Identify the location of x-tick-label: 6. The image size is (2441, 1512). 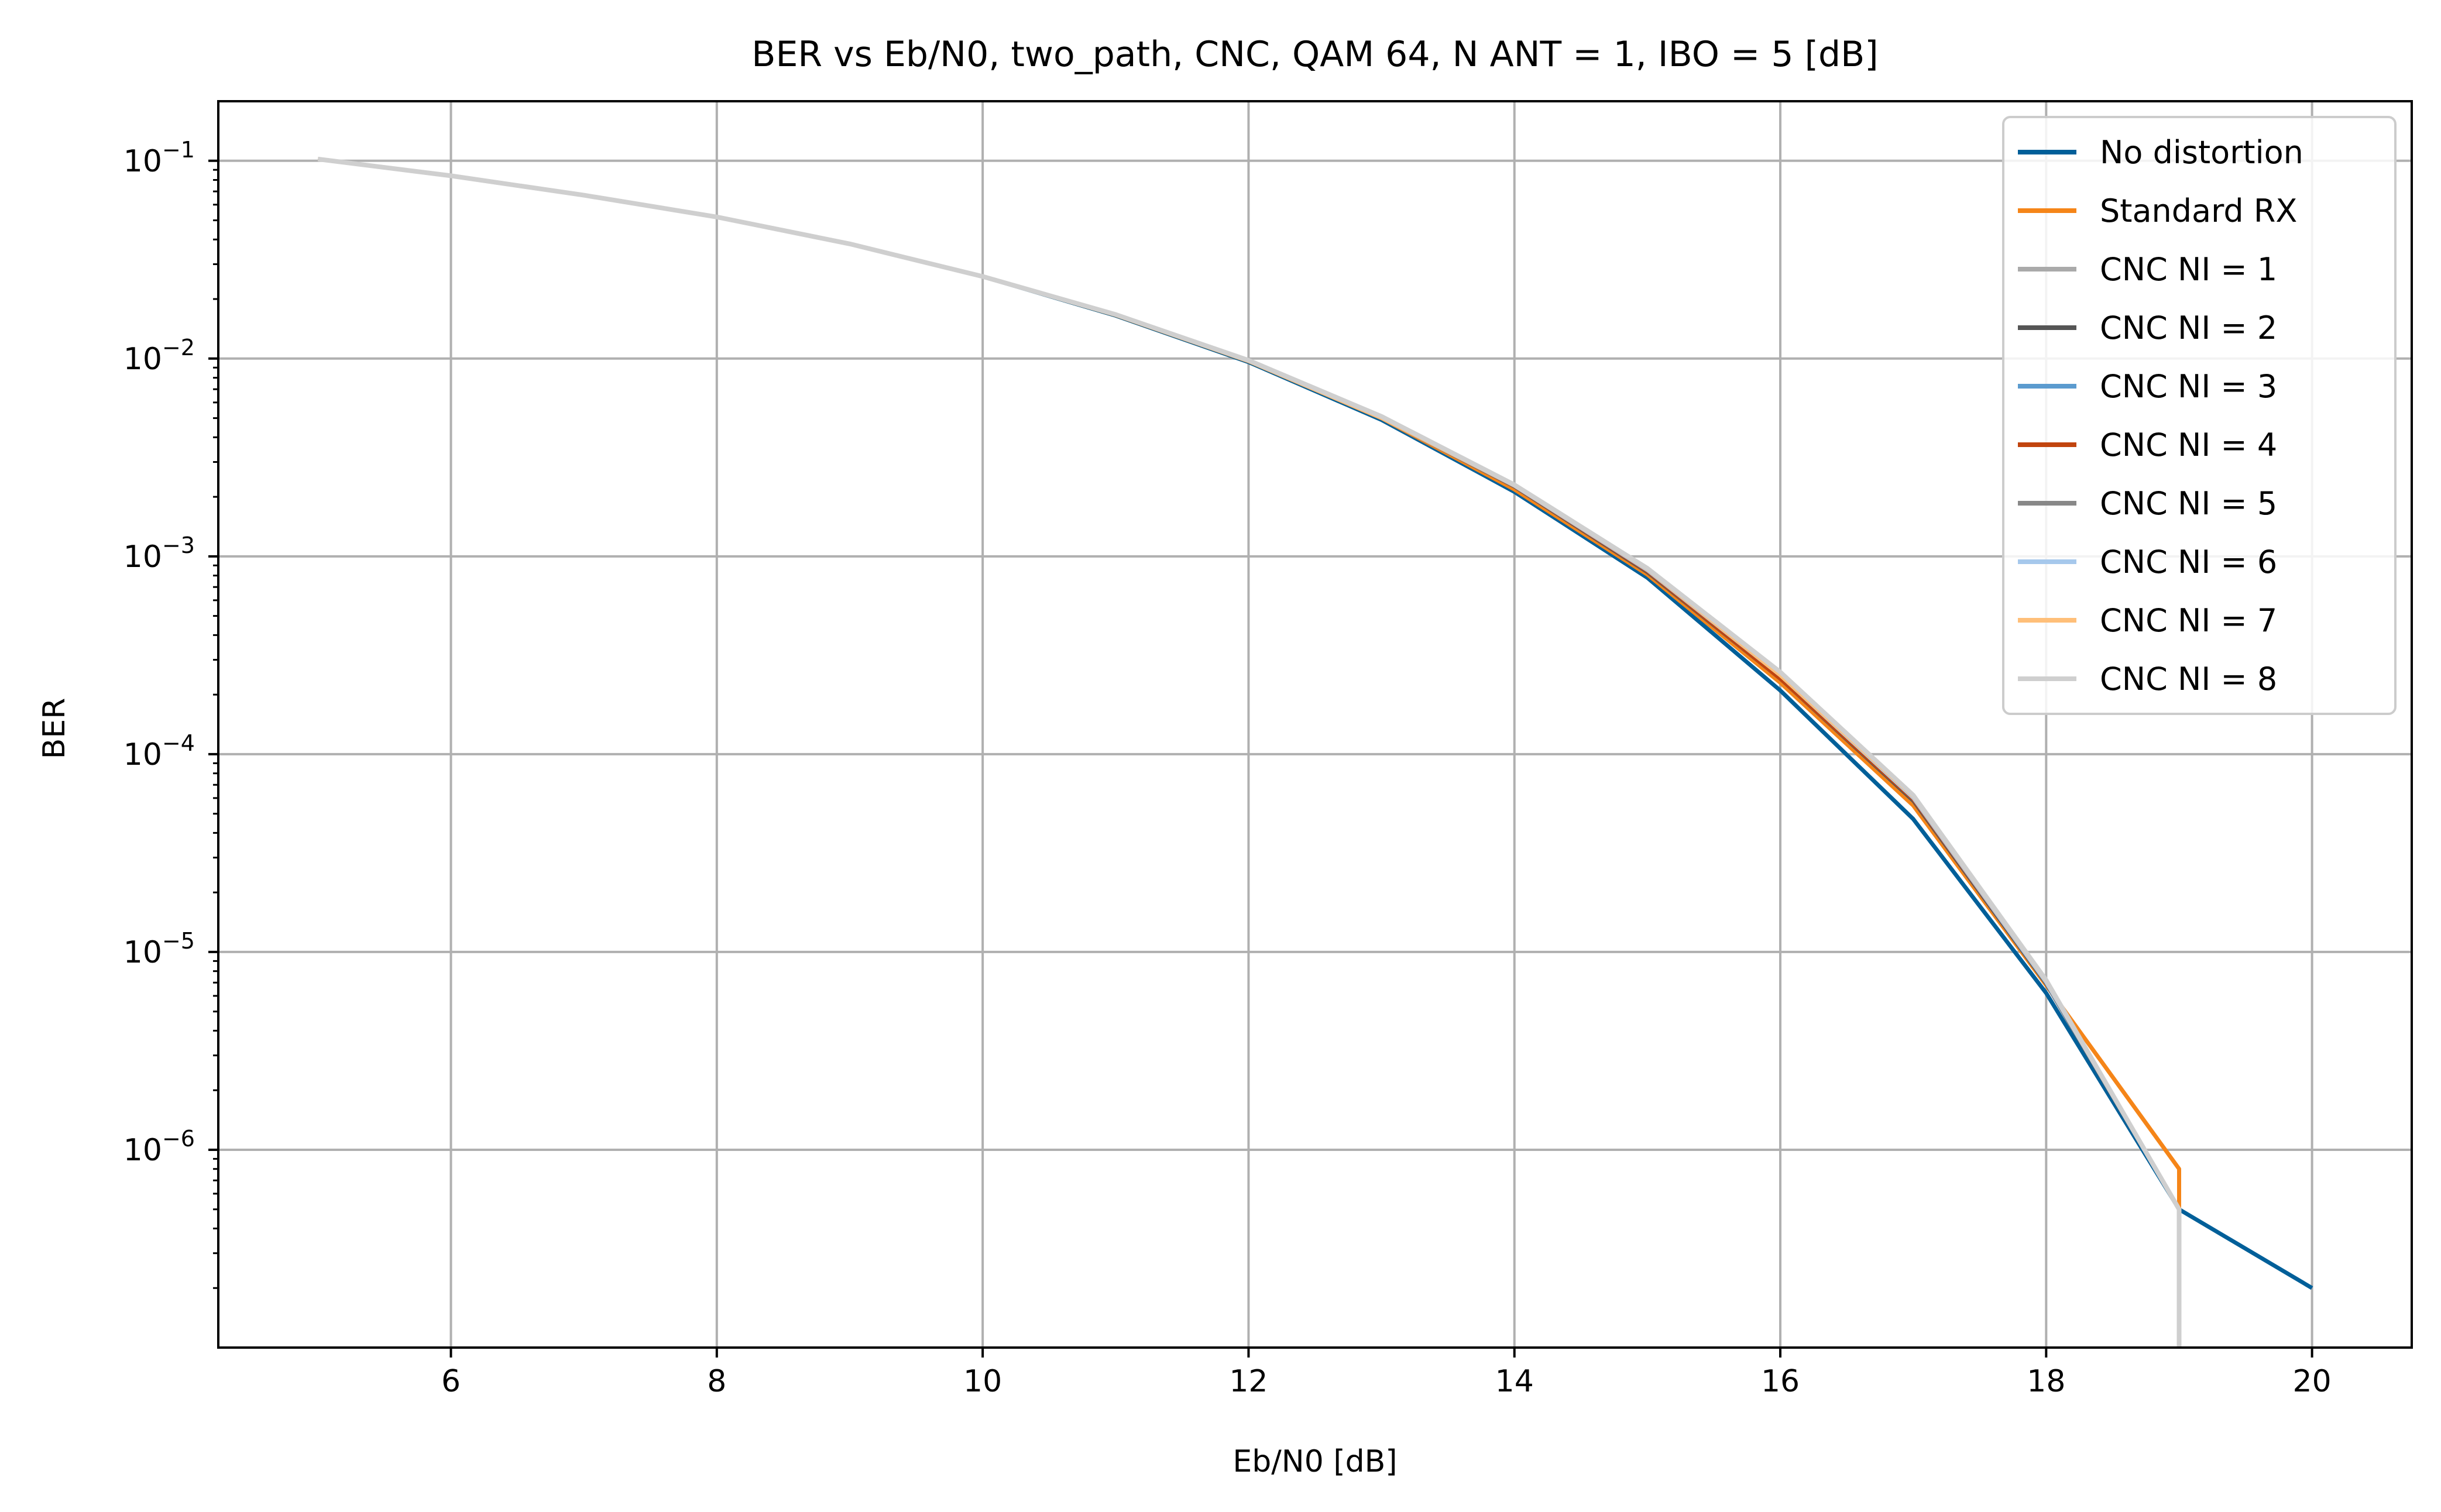
(451, 1381).